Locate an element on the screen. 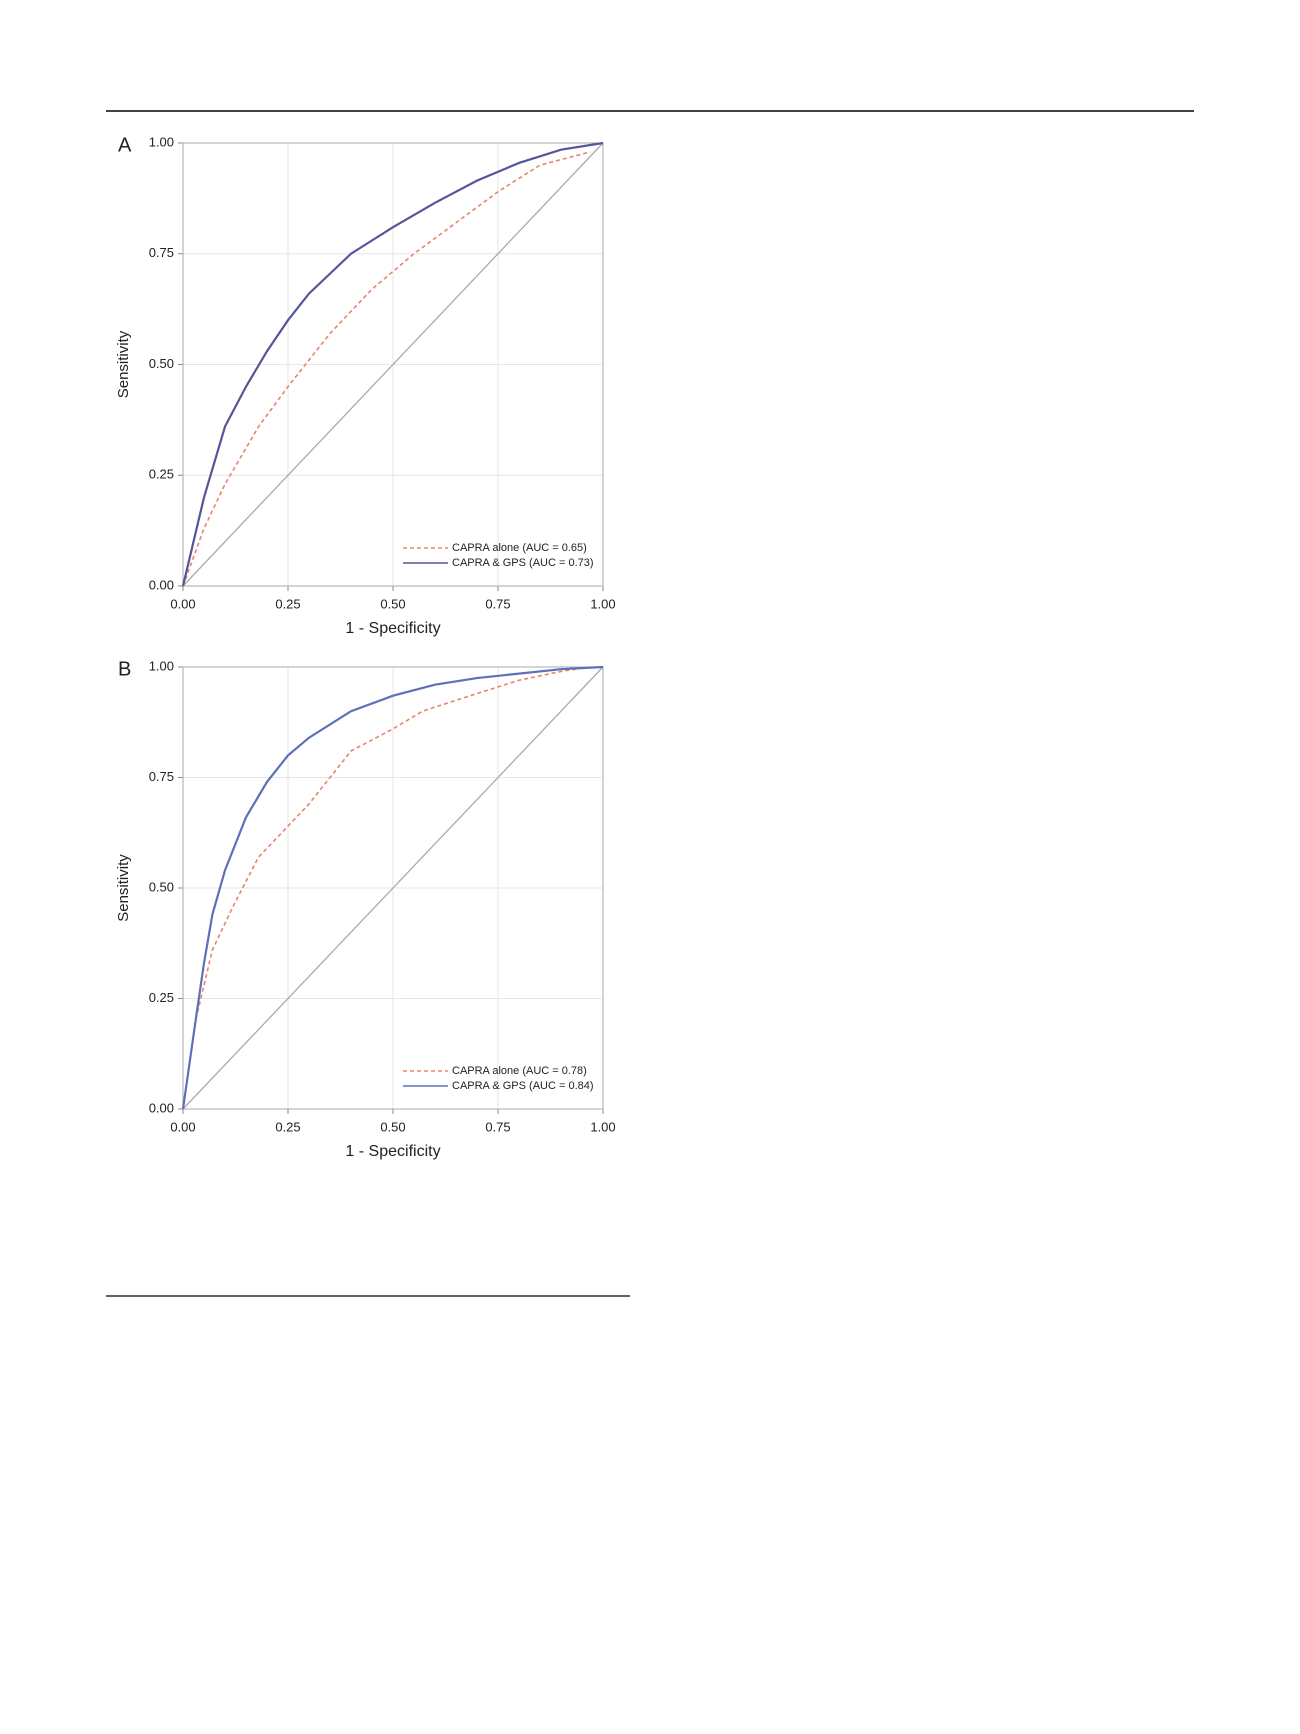  panel-label: A is located at coordinates (125, 145).